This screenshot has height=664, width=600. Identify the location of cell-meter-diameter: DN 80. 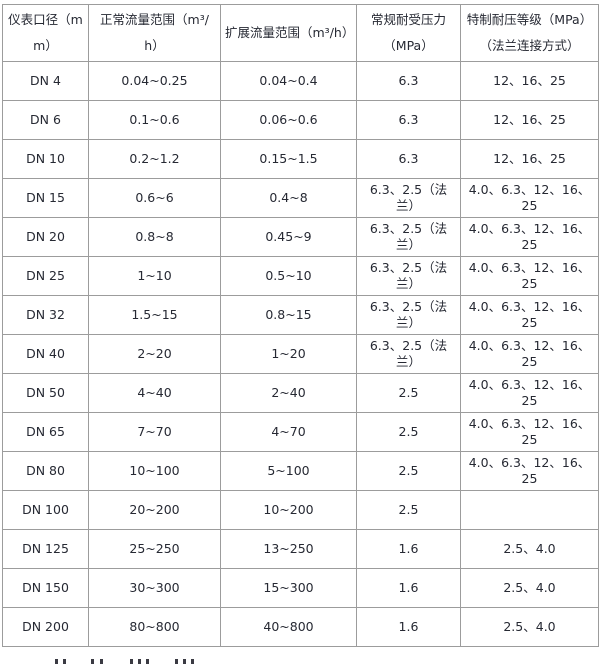
(45, 471).